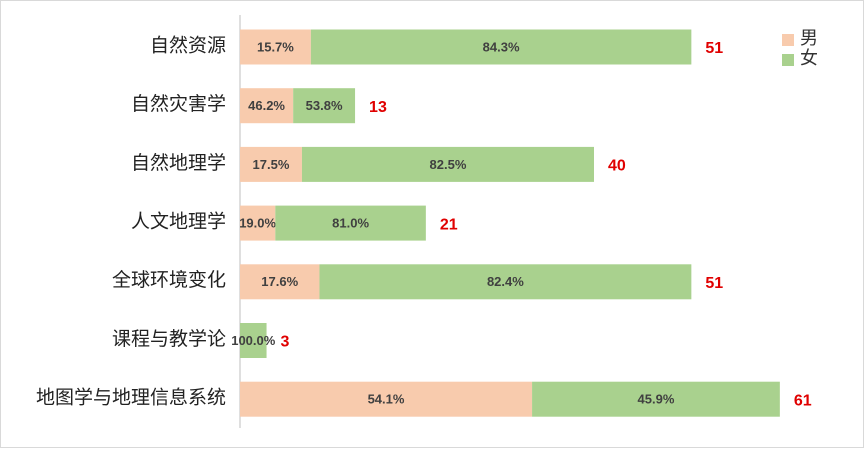 The width and height of the screenshot is (865, 449). Describe the element at coordinates (169, 280) in the screenshot. I see `category-label: 全球环境变化` at that location.